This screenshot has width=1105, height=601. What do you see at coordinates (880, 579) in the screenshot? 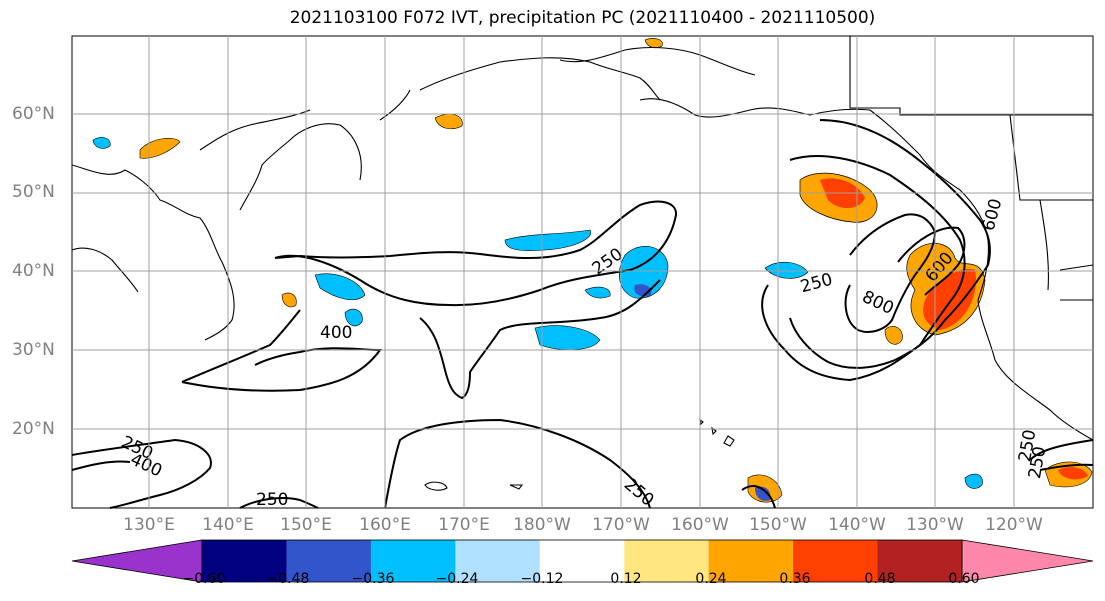
I see `colorbar-tick-label: 0.48` at bounding box center [880, 579].